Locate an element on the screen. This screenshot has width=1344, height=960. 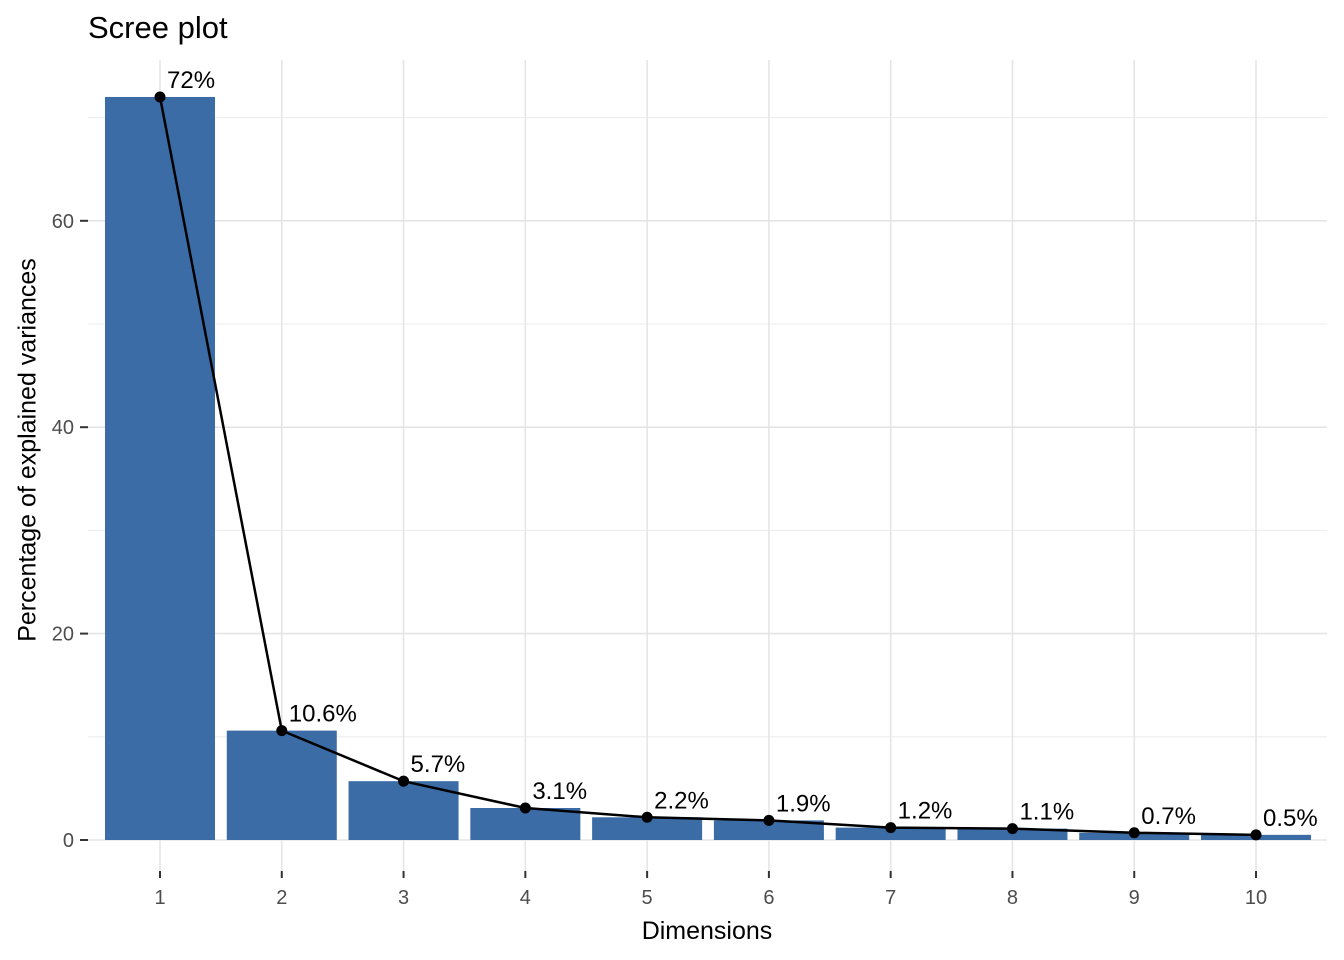
point-label: 1.9% is located at coordinates (803, 803).